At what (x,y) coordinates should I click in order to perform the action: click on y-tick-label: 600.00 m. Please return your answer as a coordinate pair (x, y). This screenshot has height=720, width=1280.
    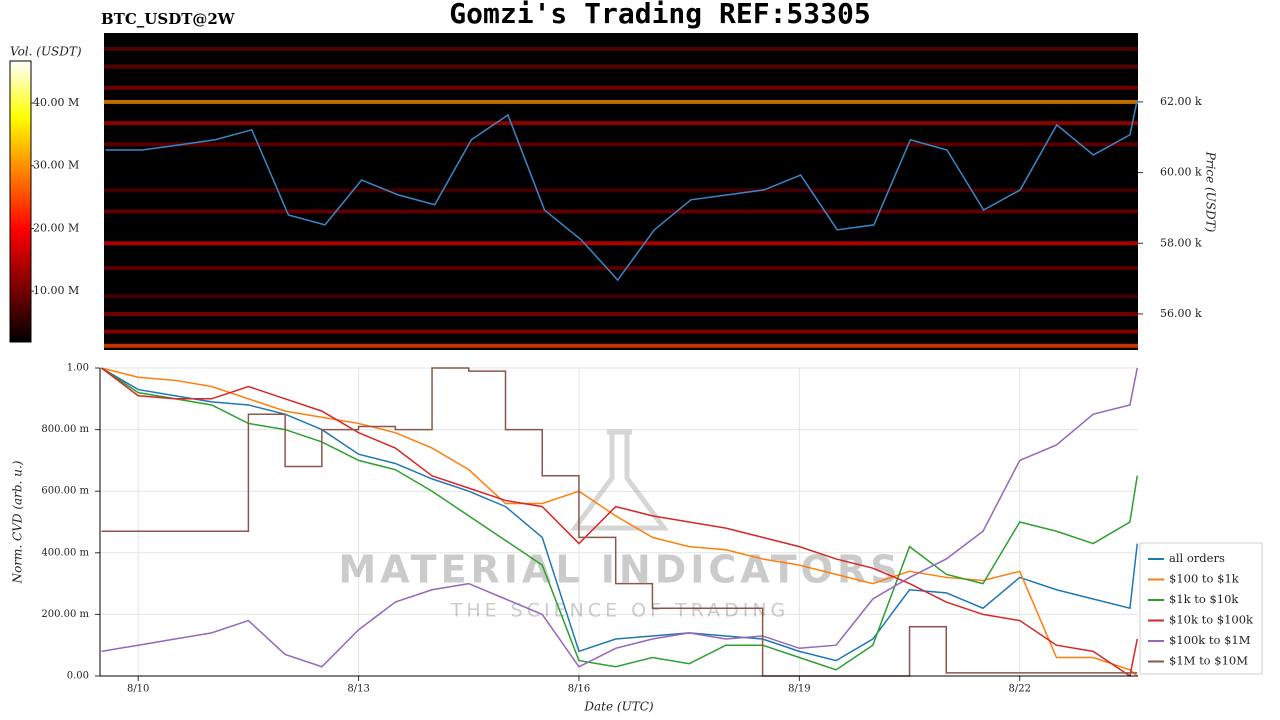
    Looking at the image, I should click on (65, 491).